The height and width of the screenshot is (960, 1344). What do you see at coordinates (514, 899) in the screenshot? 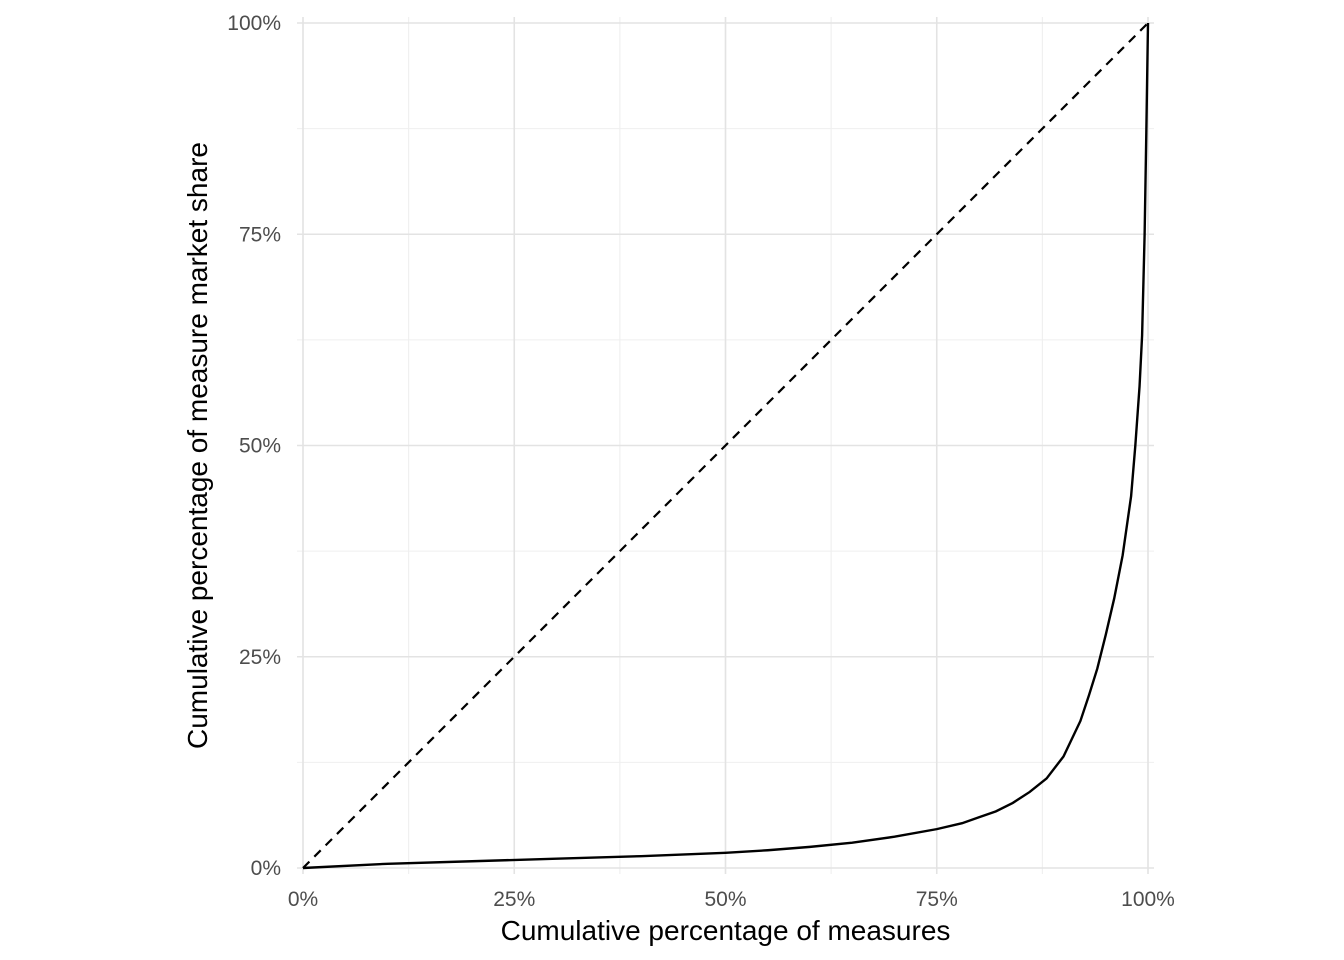
I see `x-tick-label: 25%` at bounding box center [514, 899].